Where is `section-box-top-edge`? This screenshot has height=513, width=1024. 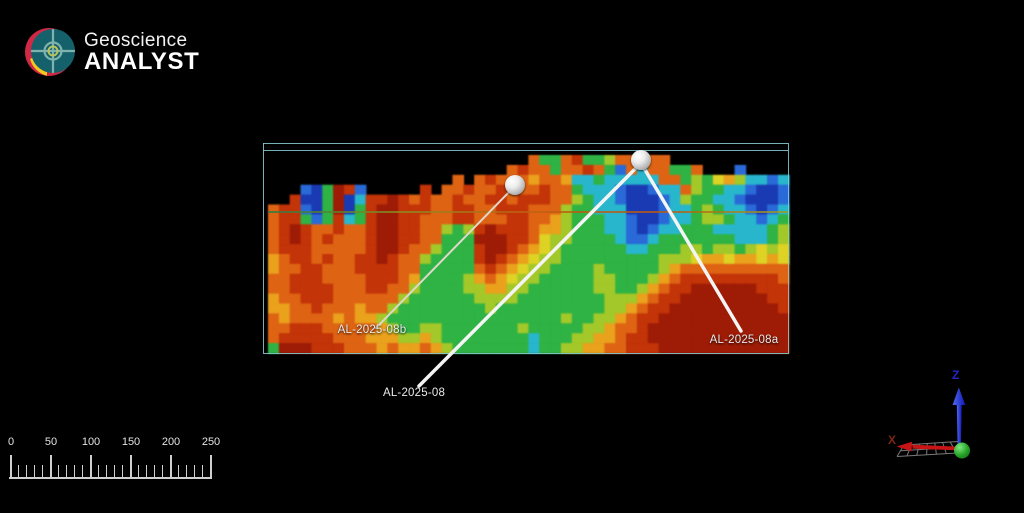 section-box-top-edge is located at coordinates (525, 143).